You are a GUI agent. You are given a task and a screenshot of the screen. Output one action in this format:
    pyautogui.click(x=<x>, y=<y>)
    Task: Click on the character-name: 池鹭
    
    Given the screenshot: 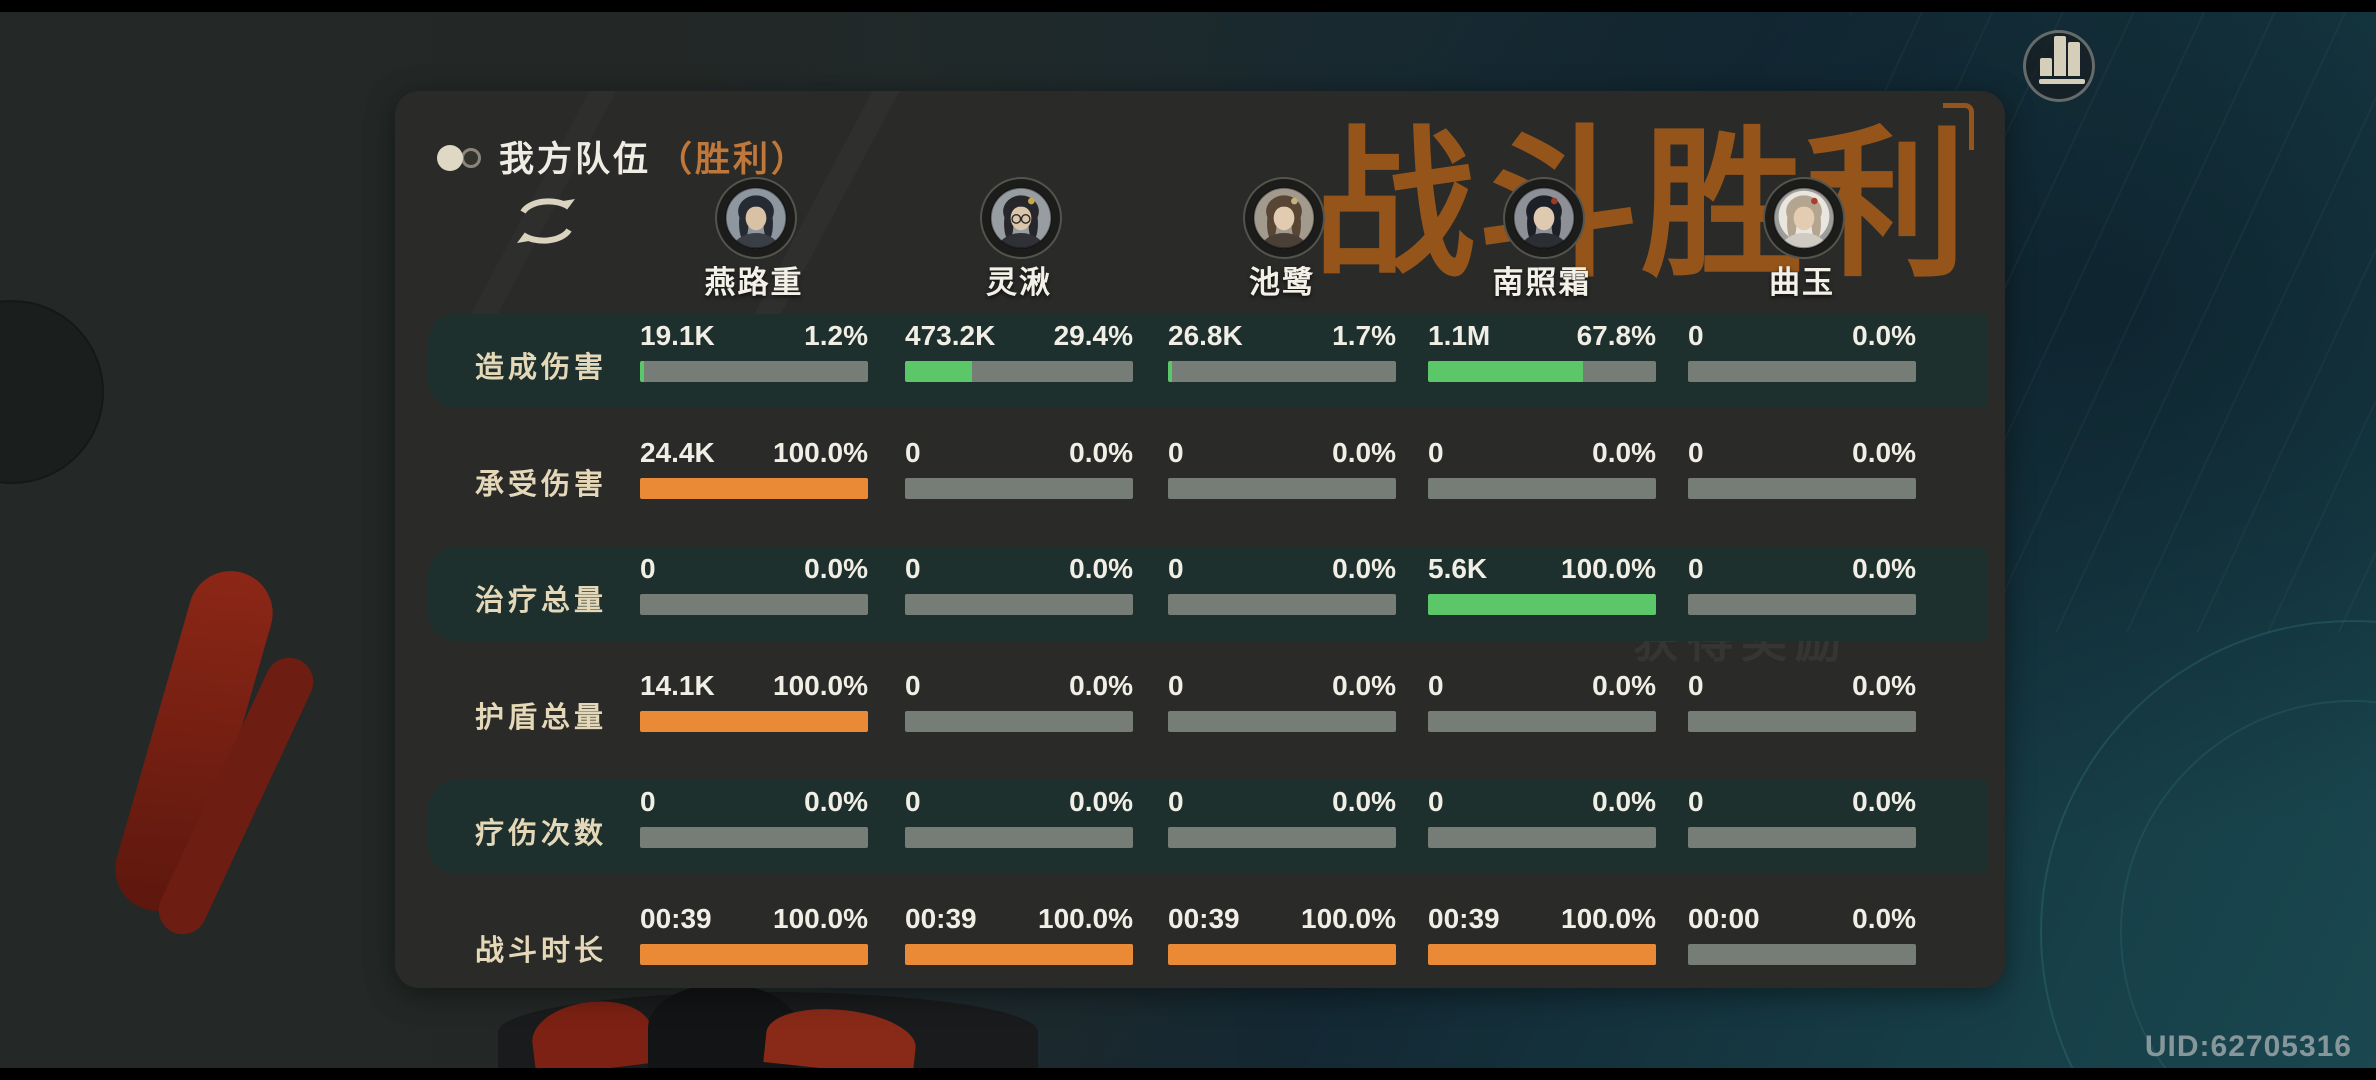 What is the action you would take?
    pyautogui.click(x=1282, y=282)
    